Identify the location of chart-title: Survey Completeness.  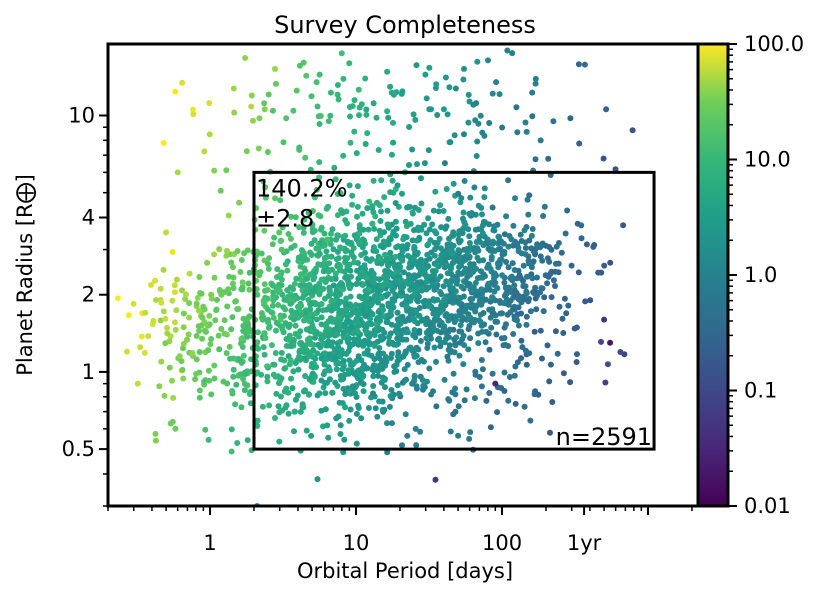
(405, 25).